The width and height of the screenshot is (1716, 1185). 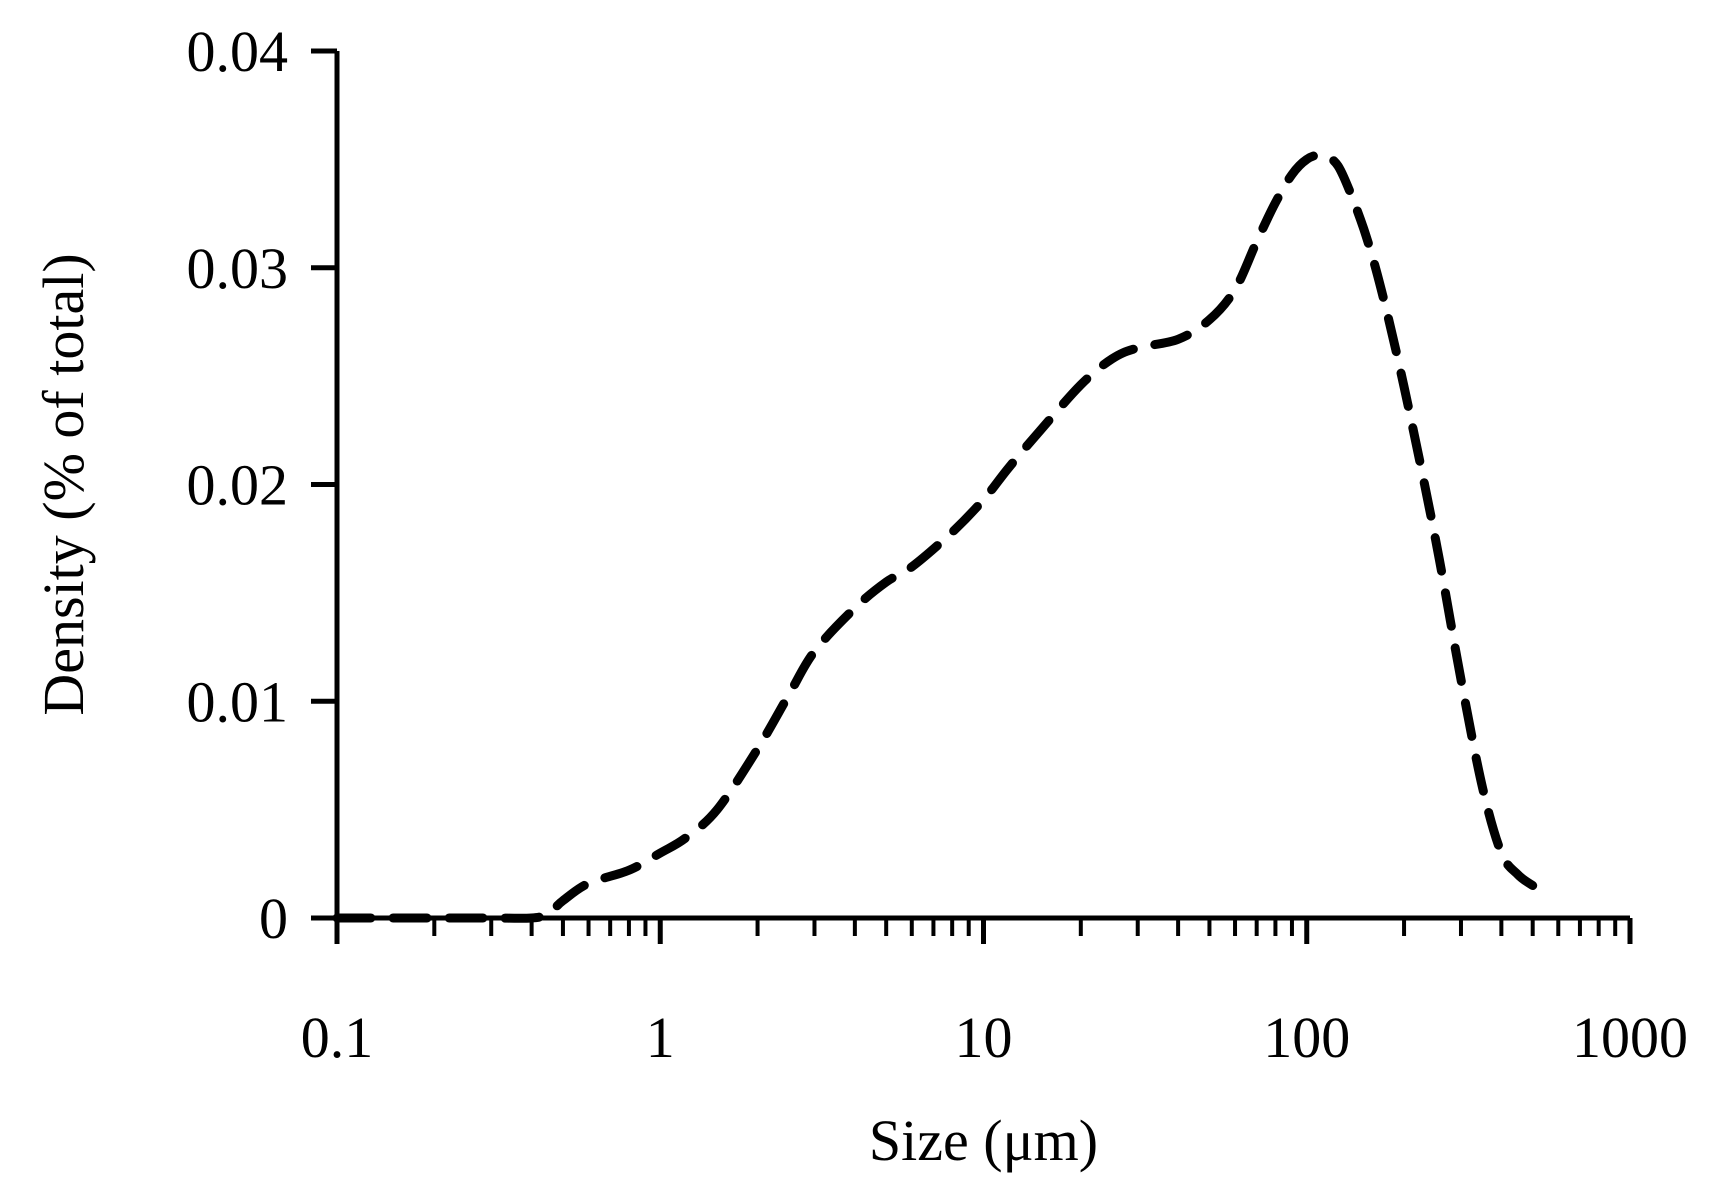 What do you see at coordinates (1025, 927) in the screenshot?
I see `x-axis-minor-ticks` at bounding box center [1025, 927].